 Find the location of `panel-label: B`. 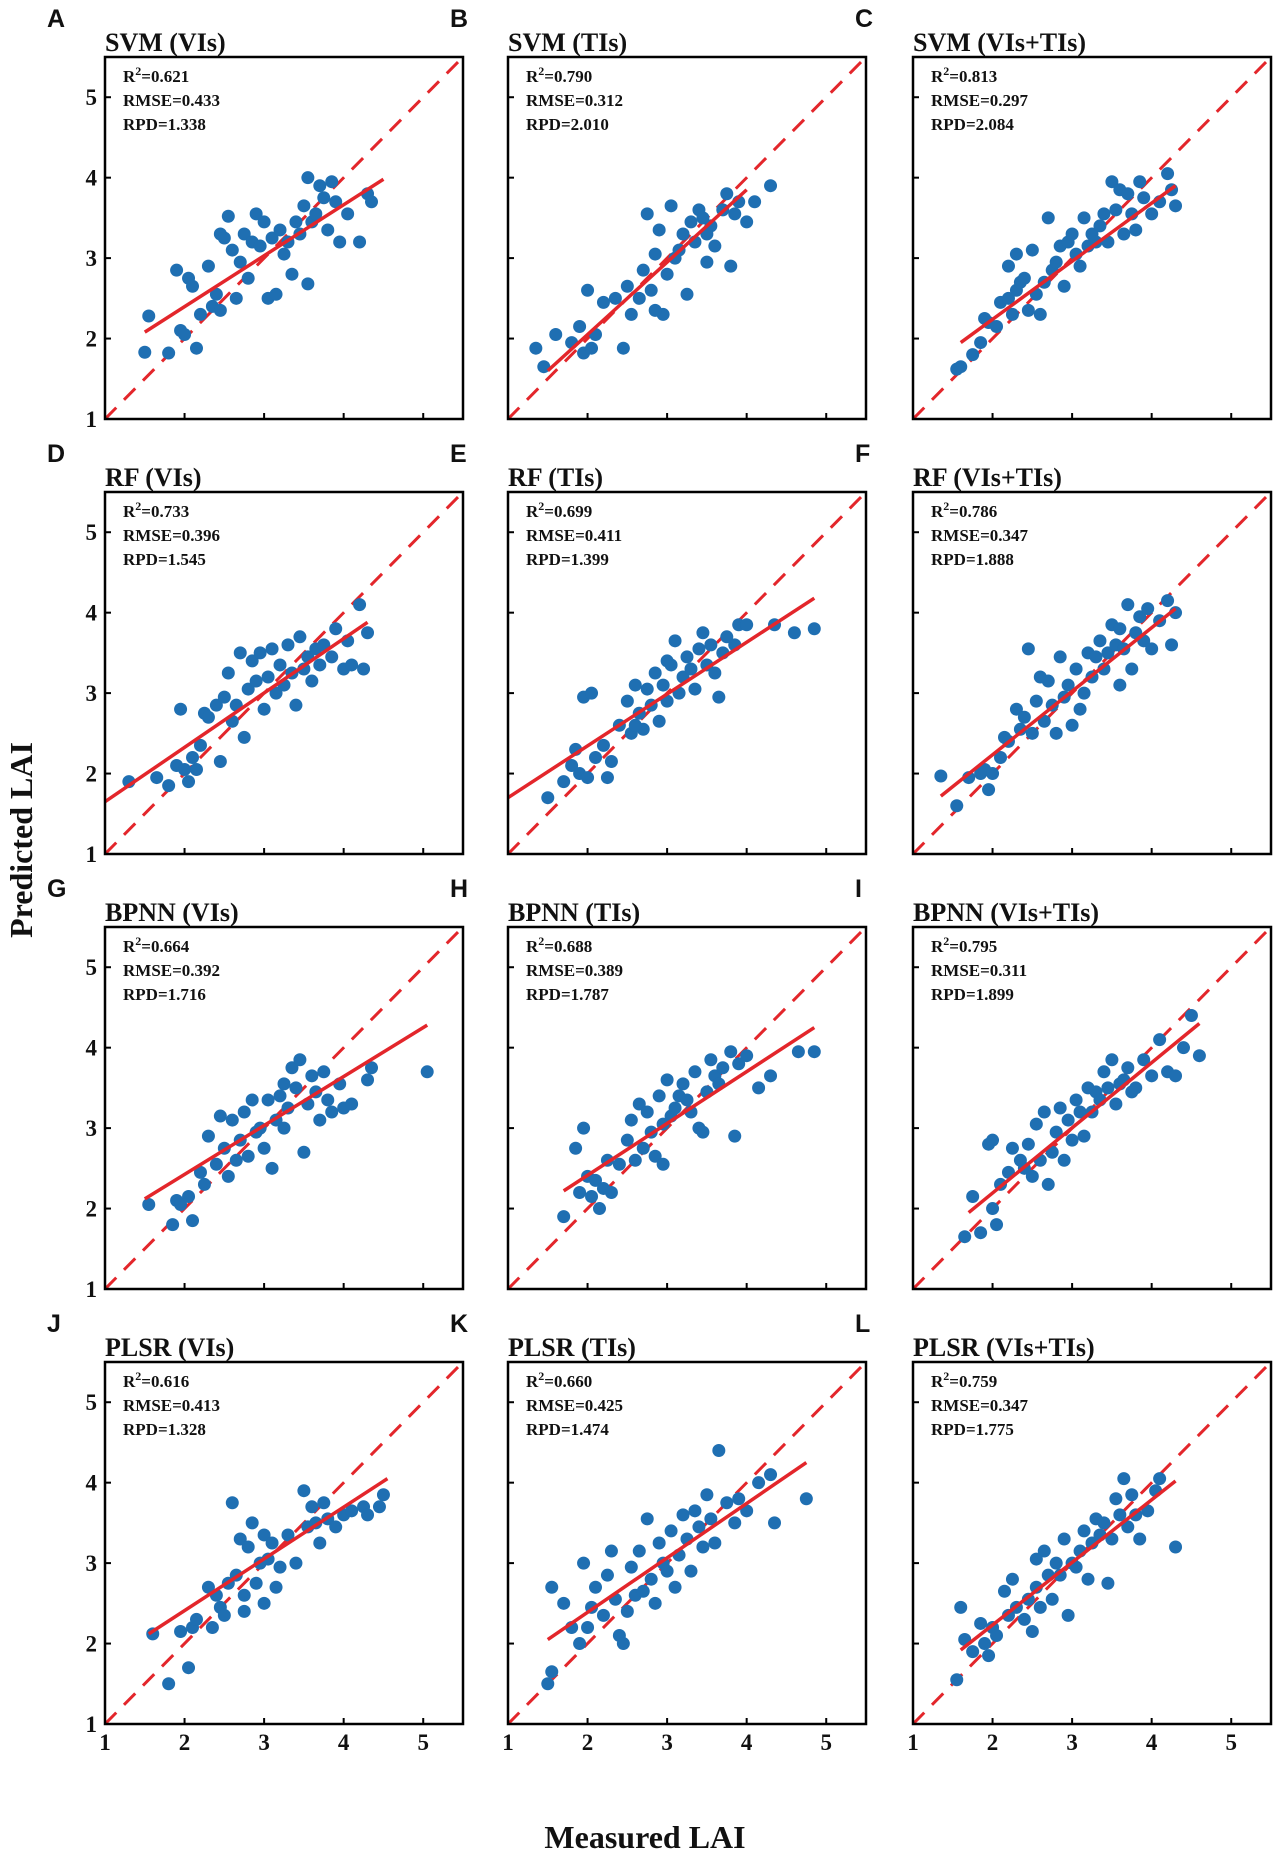

panel-label: B is located at coordinates (459, 19).